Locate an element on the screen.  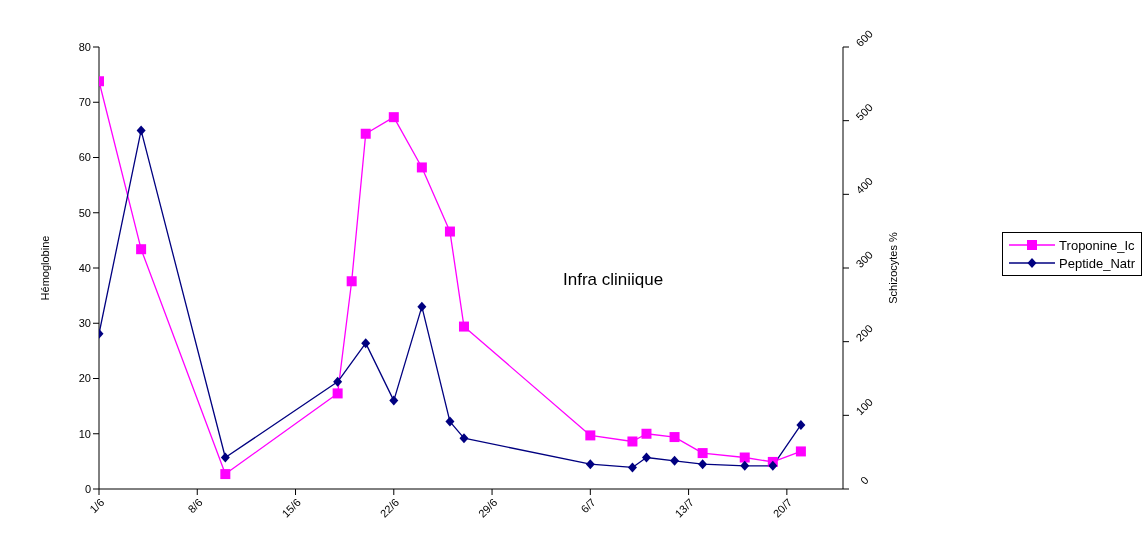
y2-tick-label: 300 is located at coordinates (864, 259).